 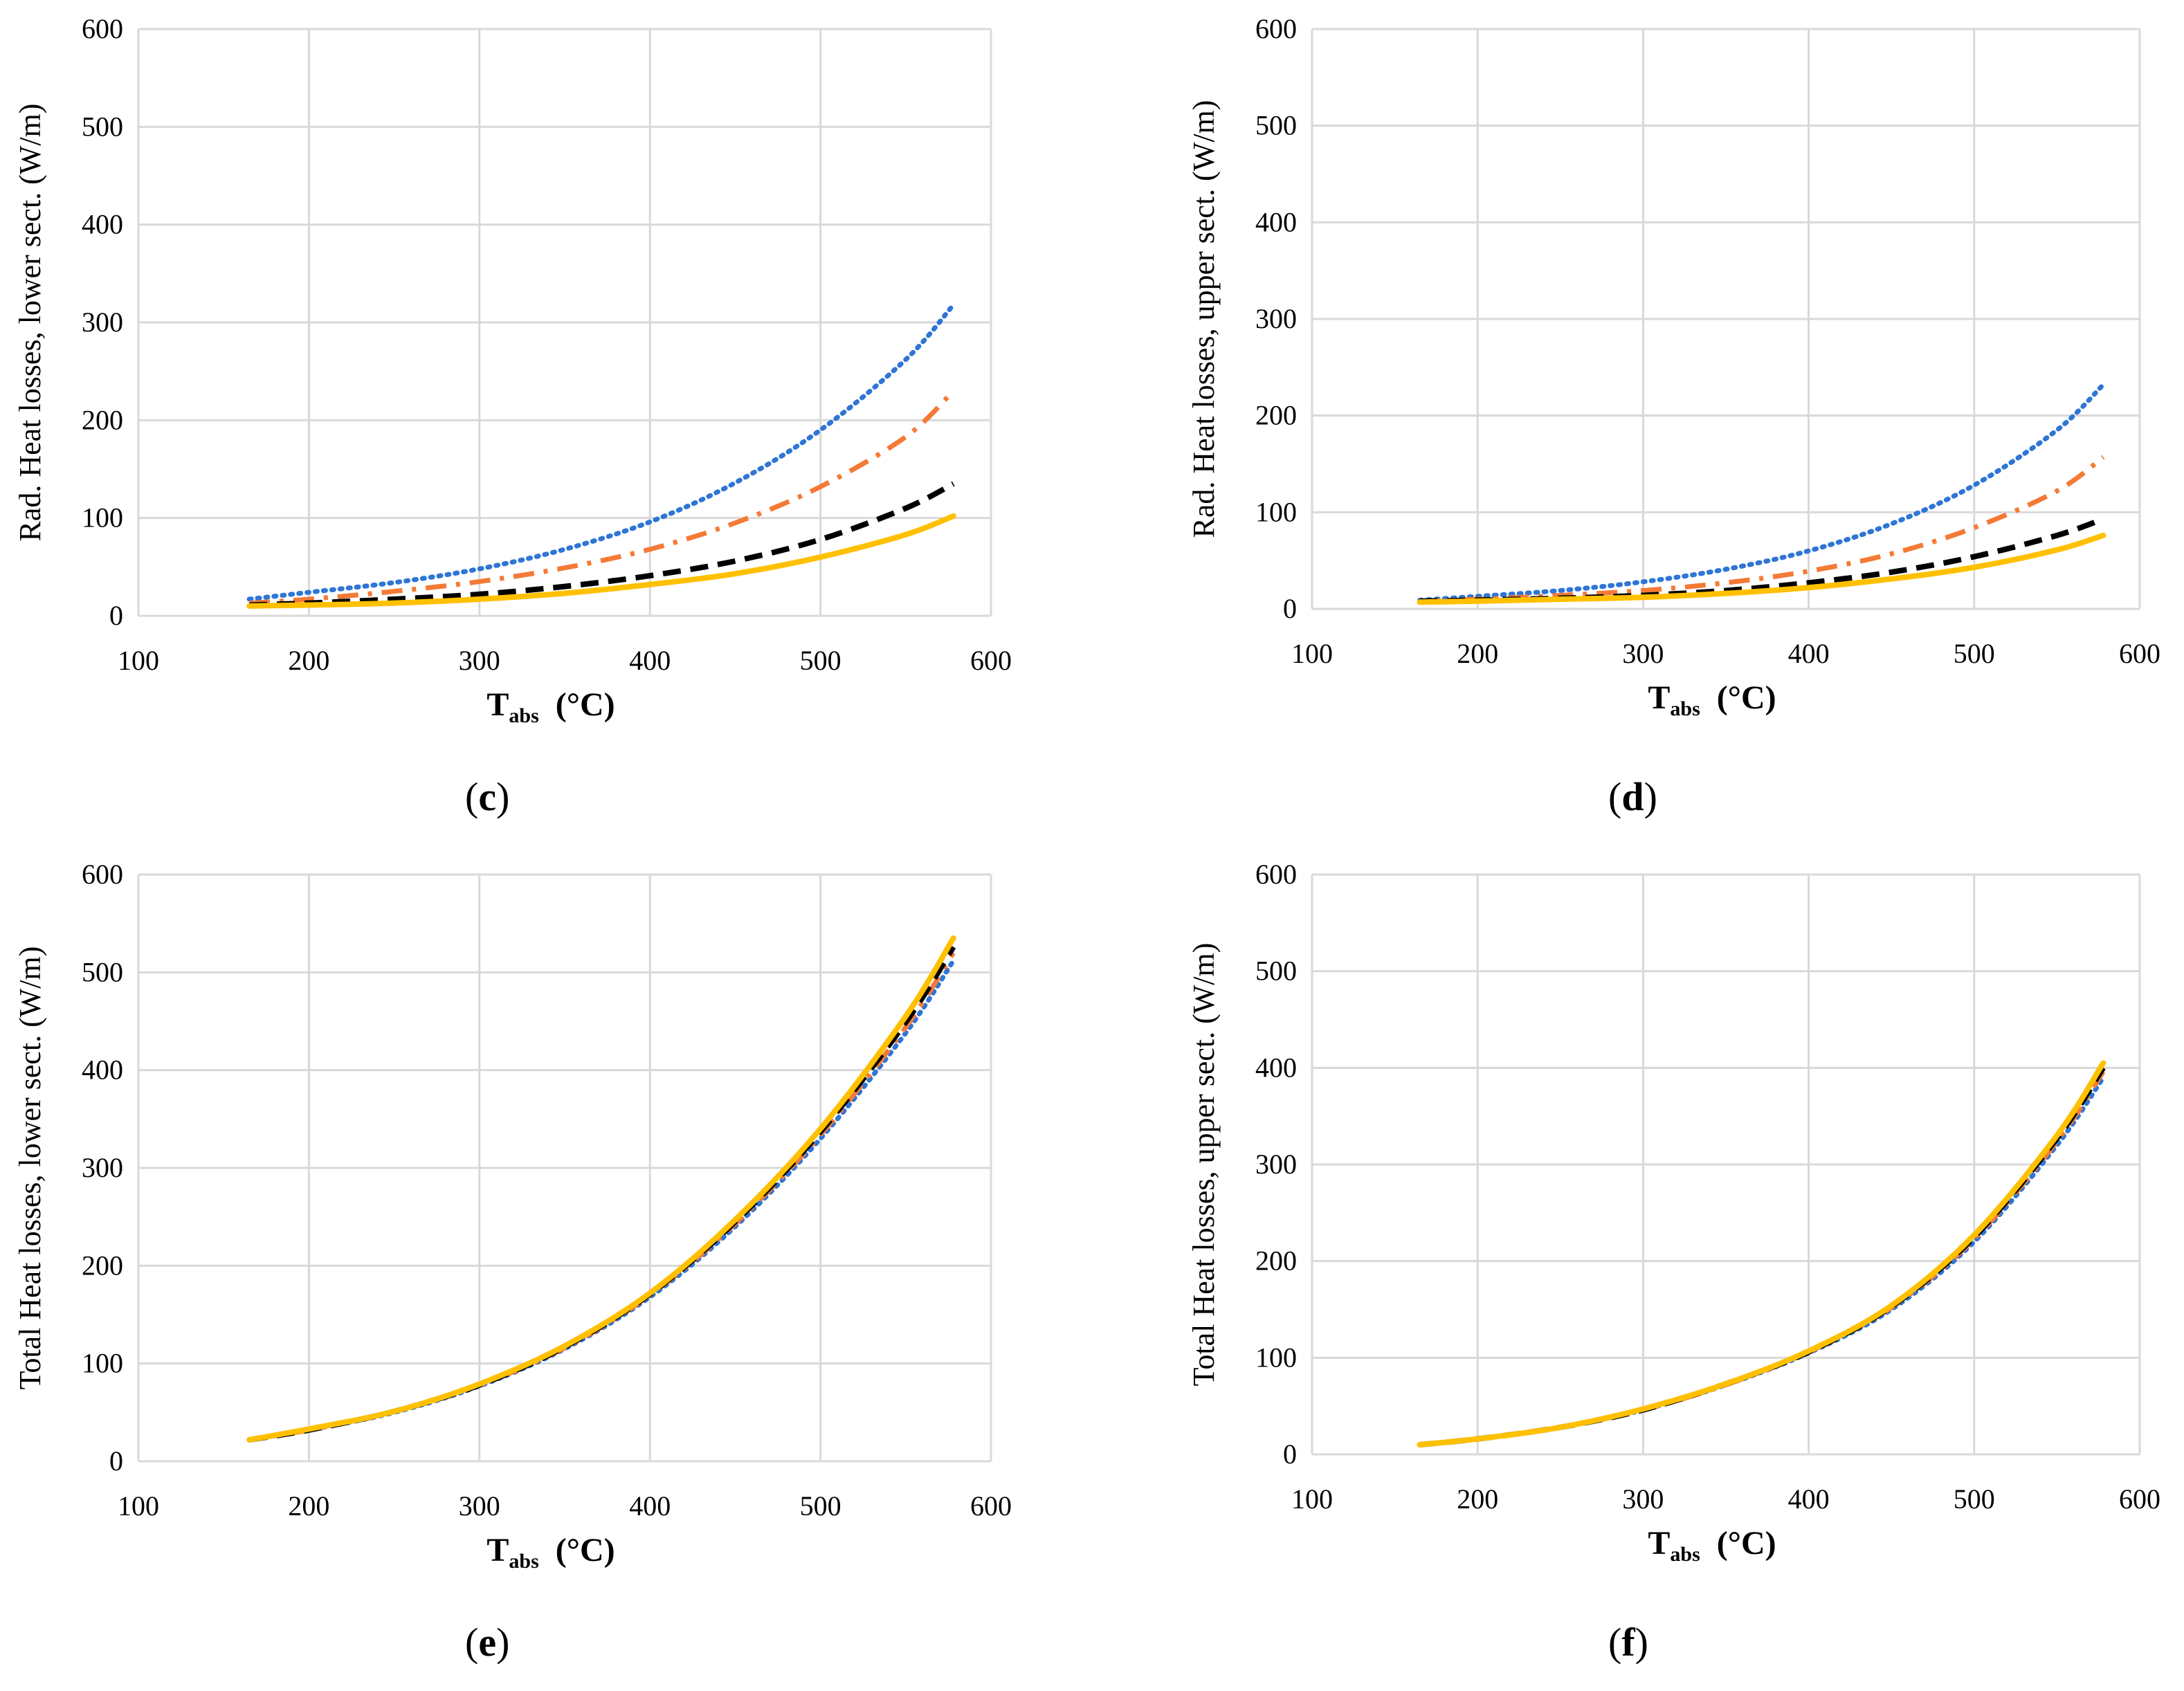 What do you see at coordinates (1204, 1165) in the screenshot?
I see `y-axis-title: Total Heat losses, upper sect. (W/m)` at bounding box center [1204, 1165].